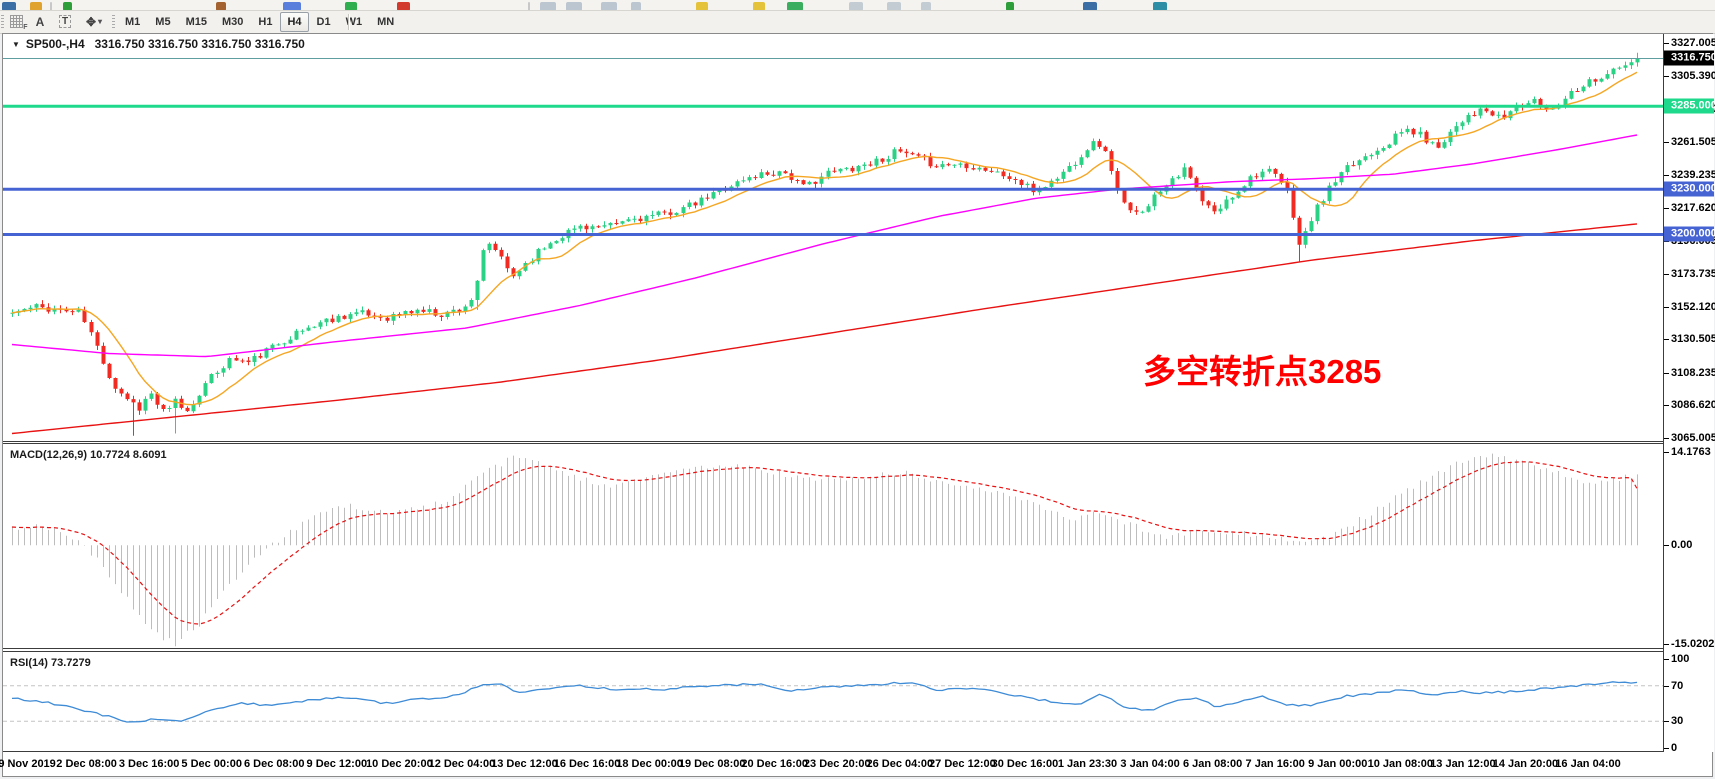 Image resolution: width=1715 pixels, height=779 pixels. Describe the element at coordinates (1689, 106) in the screenshot. I see `hline-3285-badge: 3285.000` at that location.